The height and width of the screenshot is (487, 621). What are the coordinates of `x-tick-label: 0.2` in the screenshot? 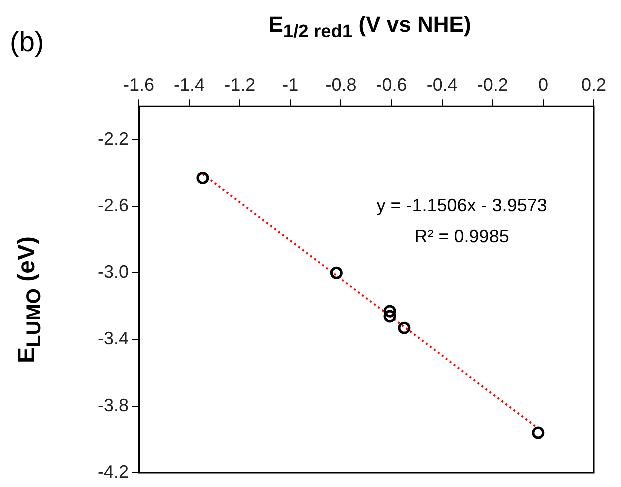 It's located at (594, 84).